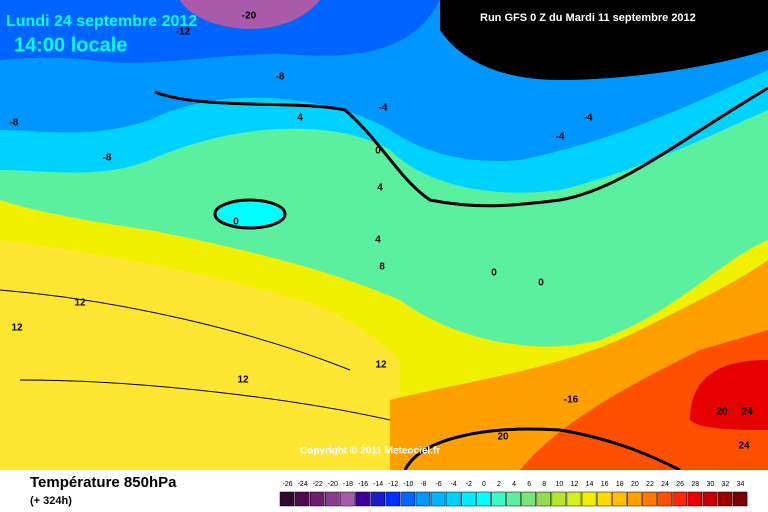 The image size is (768, 512). What do you see at coordinates (514, 484) in the screenshot?
I see `legend-tick-label: 4` at bounding box center [514, 484].